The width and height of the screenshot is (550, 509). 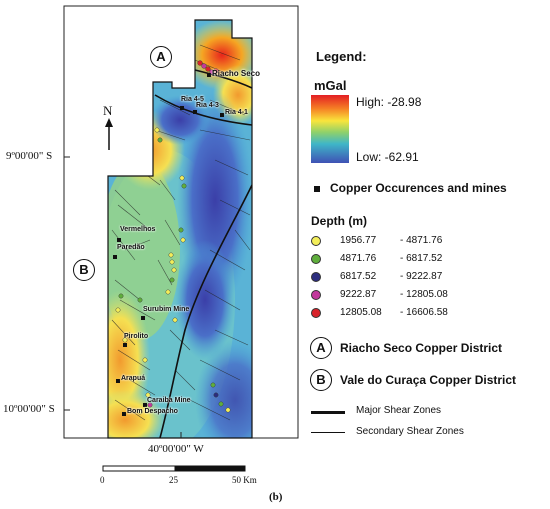 I want to click on depth-points, so click(x=173, y=237).